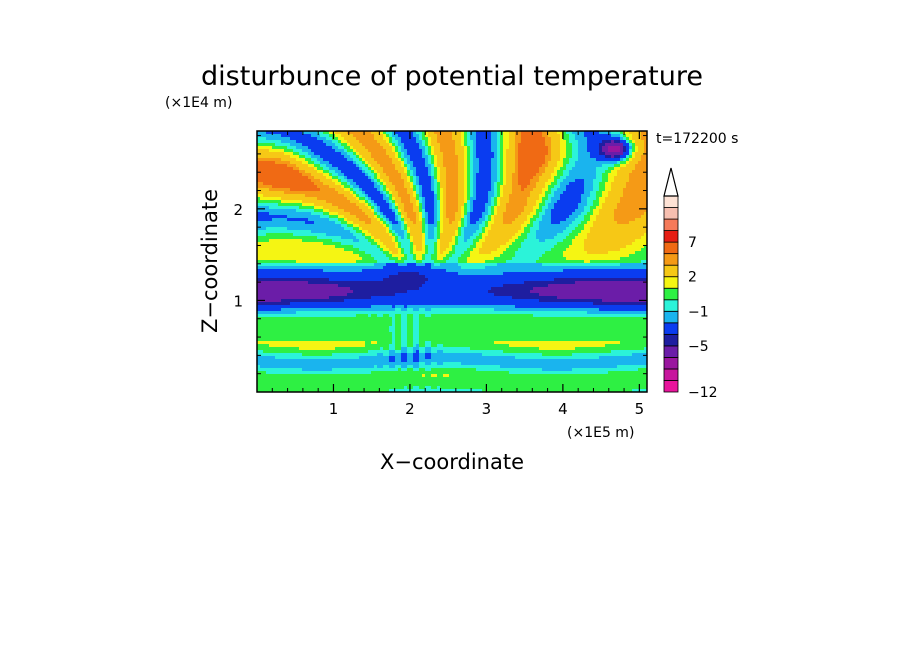  I want to click on colorbar-label: −1, so click(698, 312).